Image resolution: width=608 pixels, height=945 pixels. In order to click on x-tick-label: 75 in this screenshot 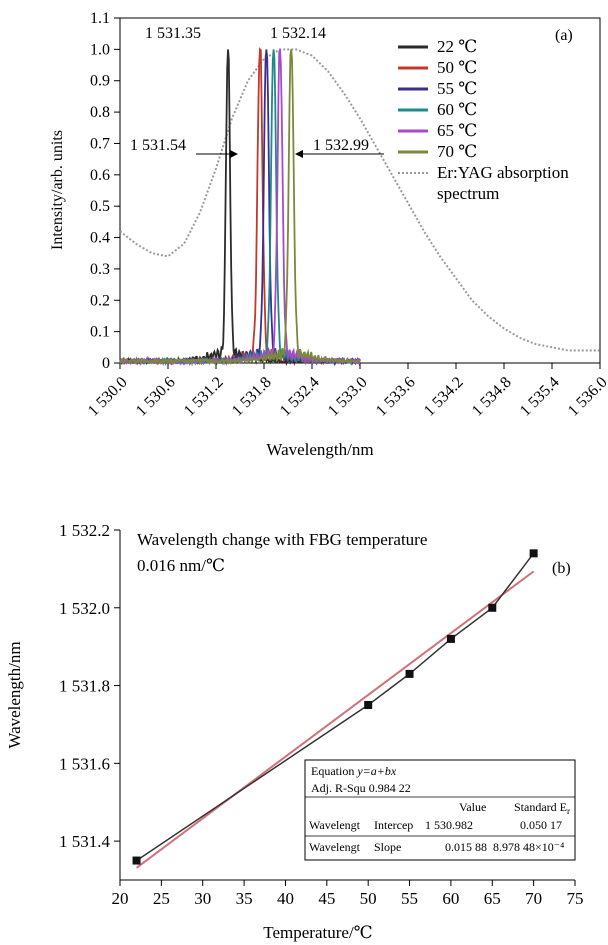, I will do `click(575, 898)`.